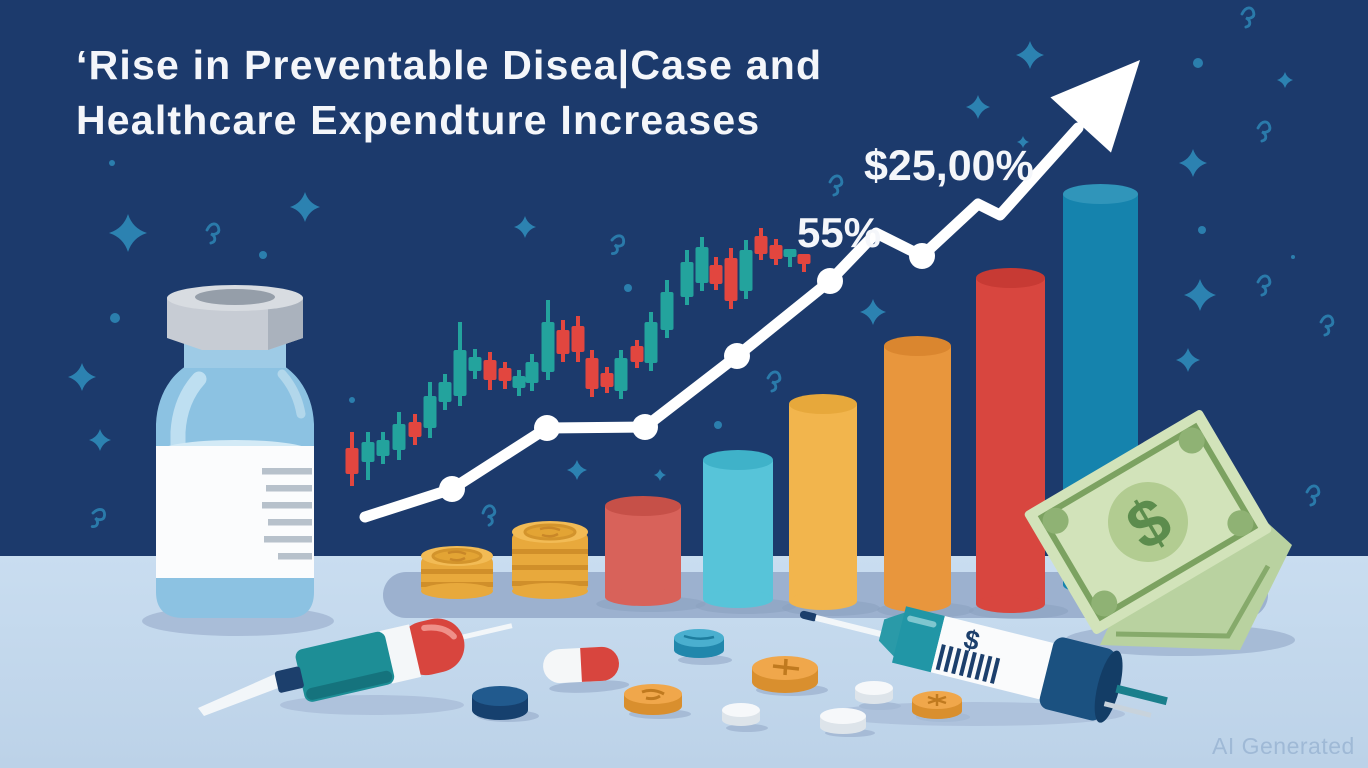 The height and width of the screenshot is (768, 1368). I want to click on plunger-end, so click(1108, 686).